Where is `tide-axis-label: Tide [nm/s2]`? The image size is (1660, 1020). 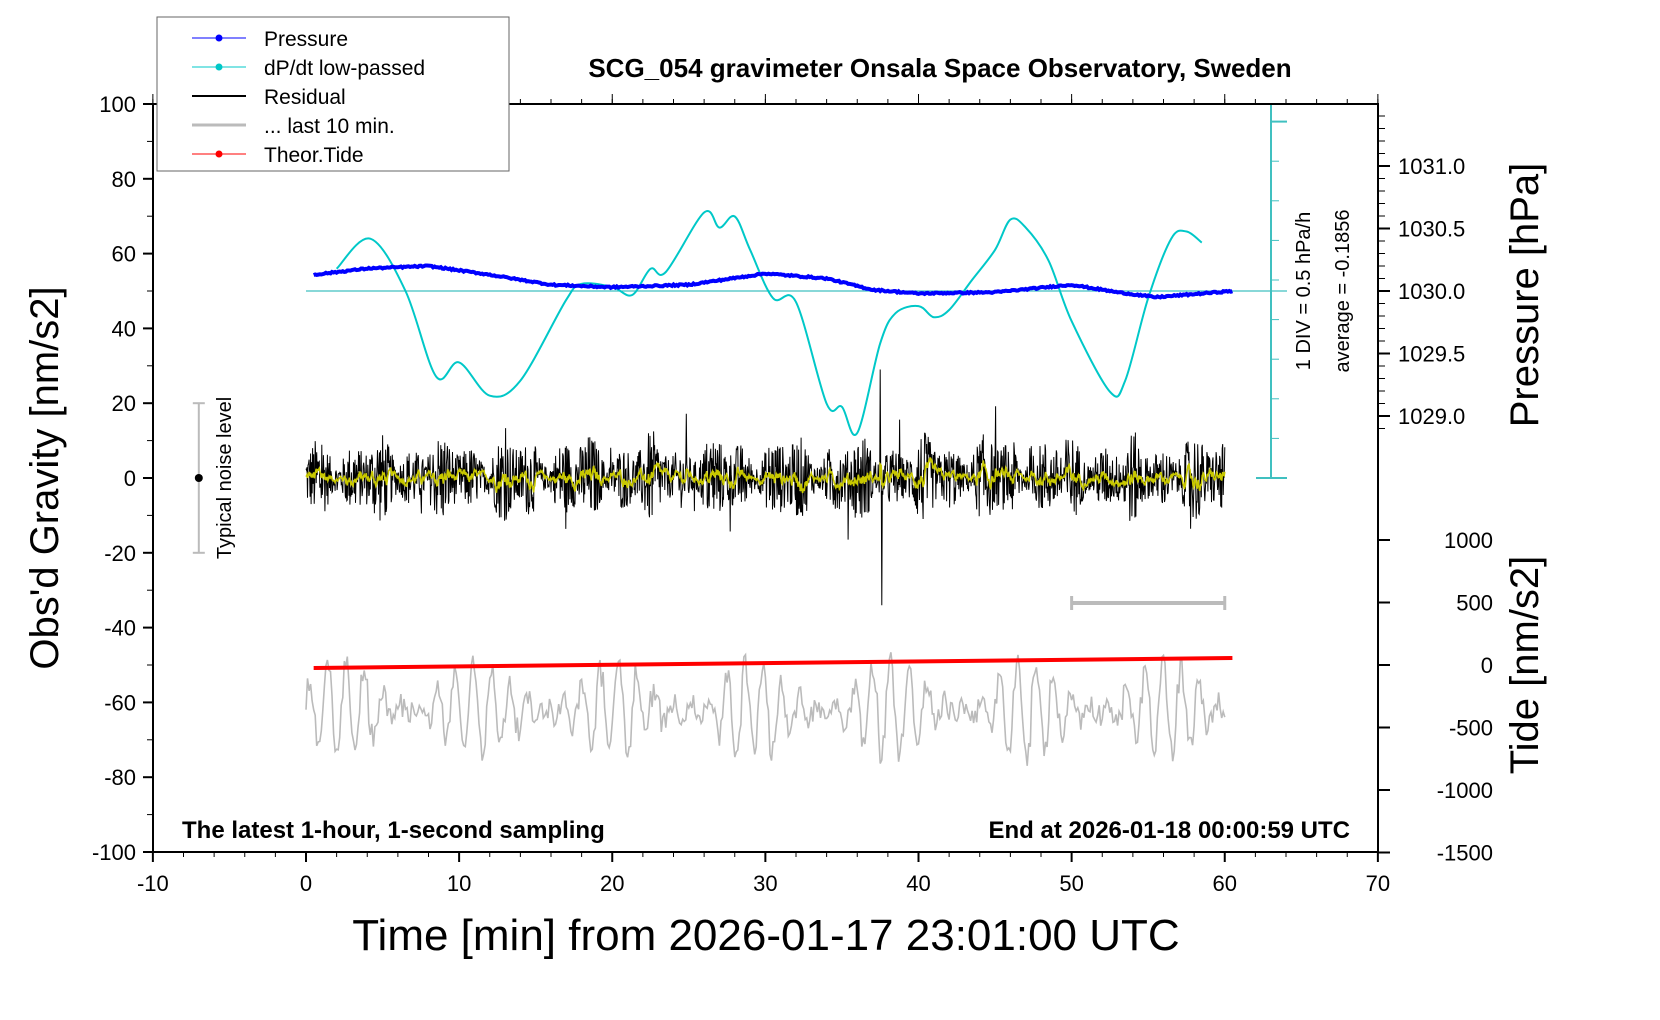 tide-axis-label: Tide [nm/s2] is located at coordinates (1525, 665).